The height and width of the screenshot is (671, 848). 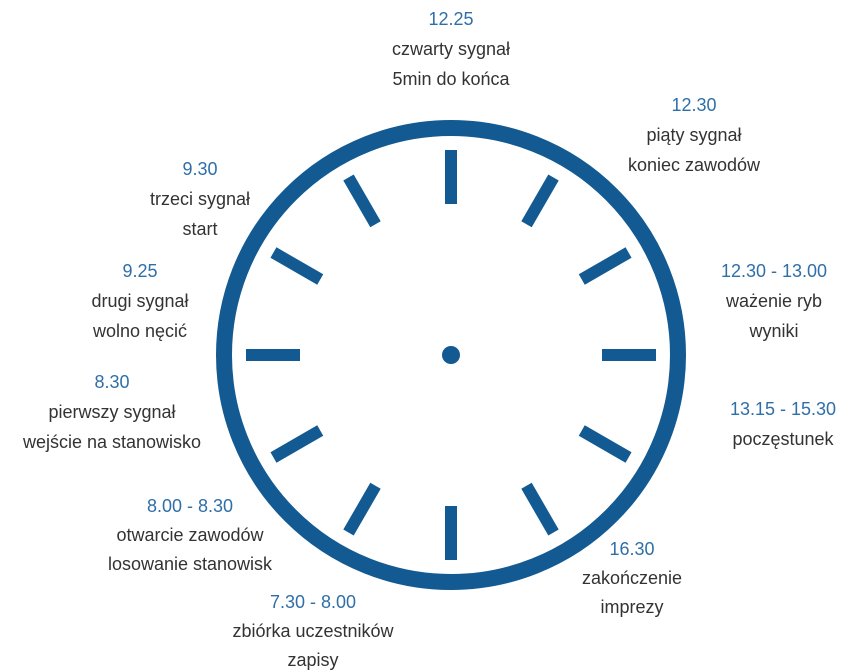 What do you see at coordinates (313, 602) in the screenshot?
I see `event-time: 7.30 - 8.00` at bounding box center [313, 602].